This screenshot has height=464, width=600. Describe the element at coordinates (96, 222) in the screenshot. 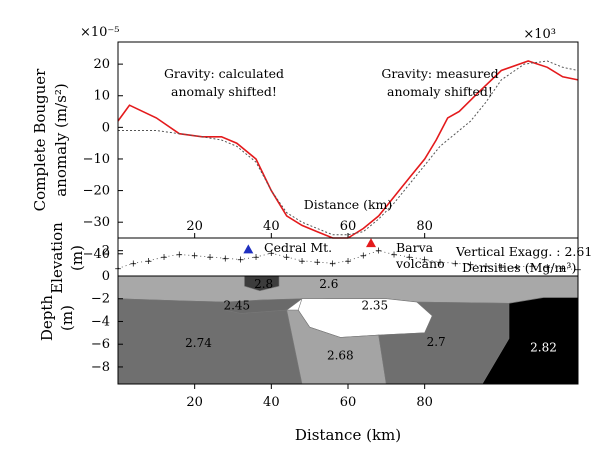

I see `gravity-ytick-label: −30` at that location.